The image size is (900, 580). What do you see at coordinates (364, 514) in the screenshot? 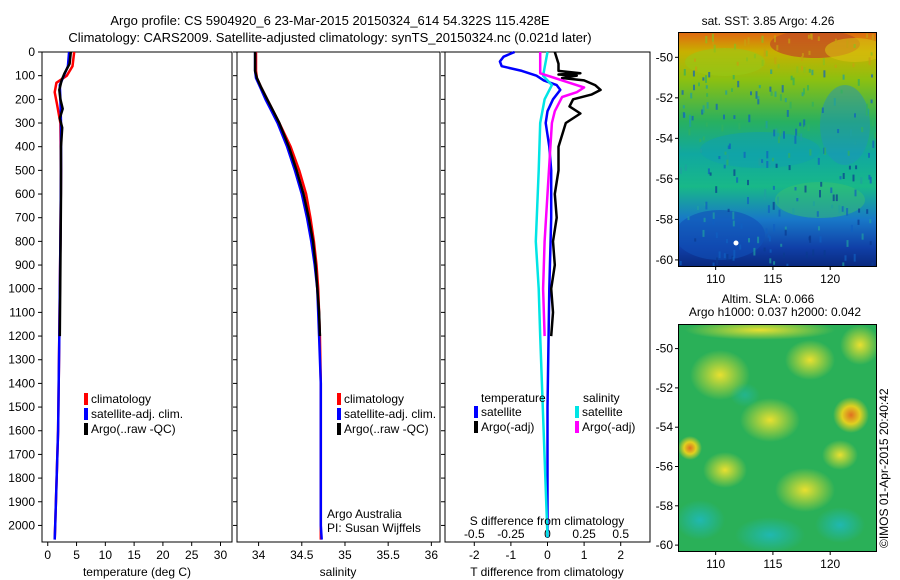
I see `institution-annotation: Argo Australia` at bounding box center [364, 514].